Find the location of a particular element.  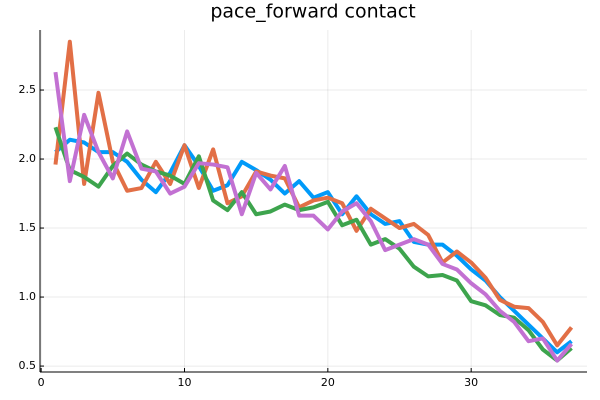

x-tick-label: 30 is located at coordinates (471, 382).